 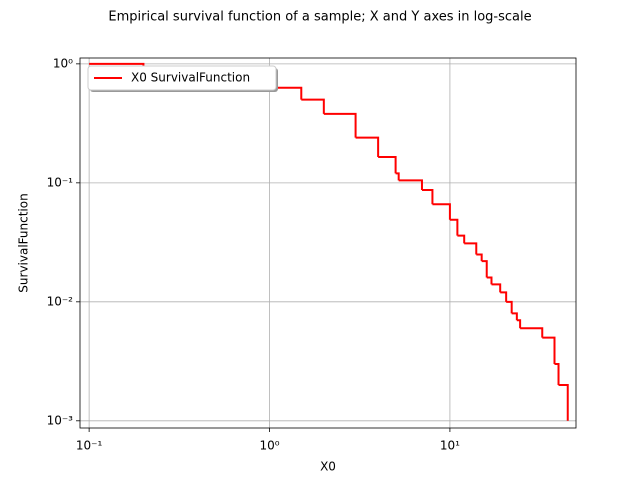 I want to click on x-tick-label: 10¹, so click(x=450, y=446).